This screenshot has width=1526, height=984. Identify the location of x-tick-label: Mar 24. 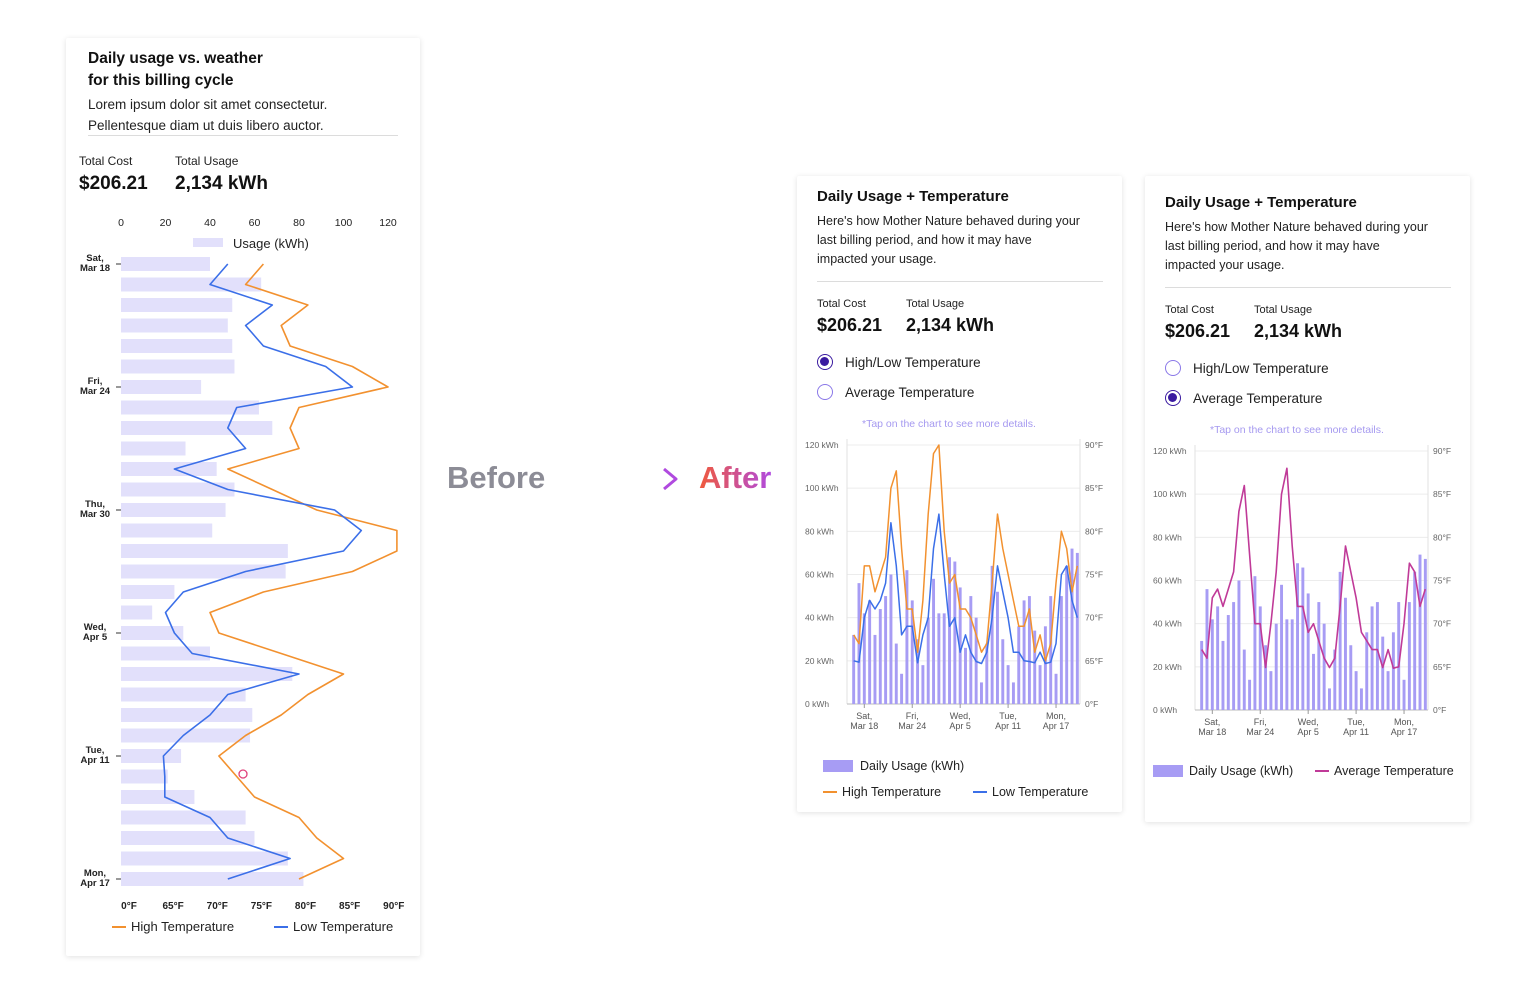
(912, 726).